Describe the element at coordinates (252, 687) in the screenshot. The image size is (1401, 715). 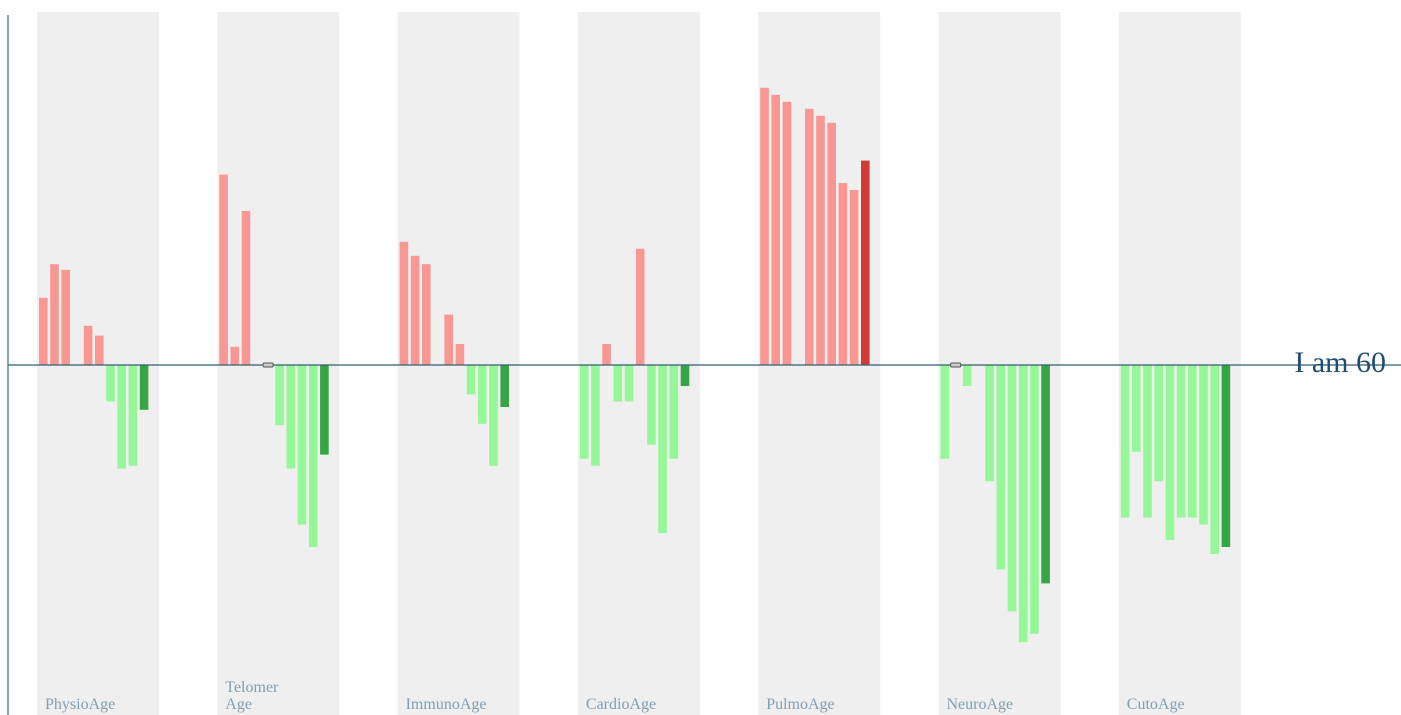
I see `category-label: Telomer` at that location.